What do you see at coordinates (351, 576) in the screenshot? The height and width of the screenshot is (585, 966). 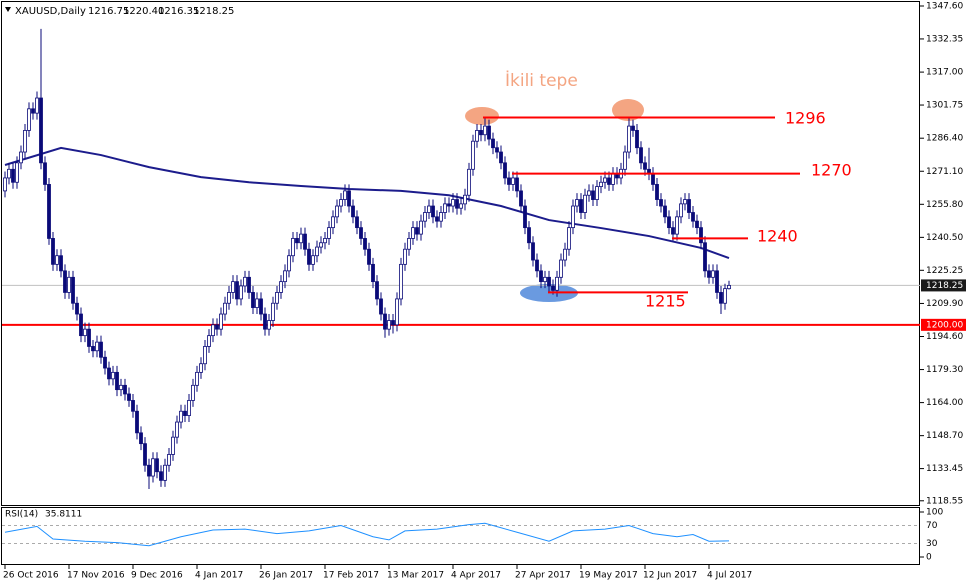 I see `x-tick-label: 17 Feb 2017` at bounding box center [351, 576].